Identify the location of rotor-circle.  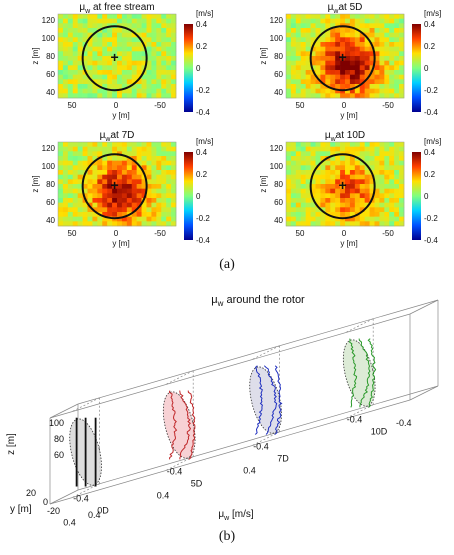
(114, 58).